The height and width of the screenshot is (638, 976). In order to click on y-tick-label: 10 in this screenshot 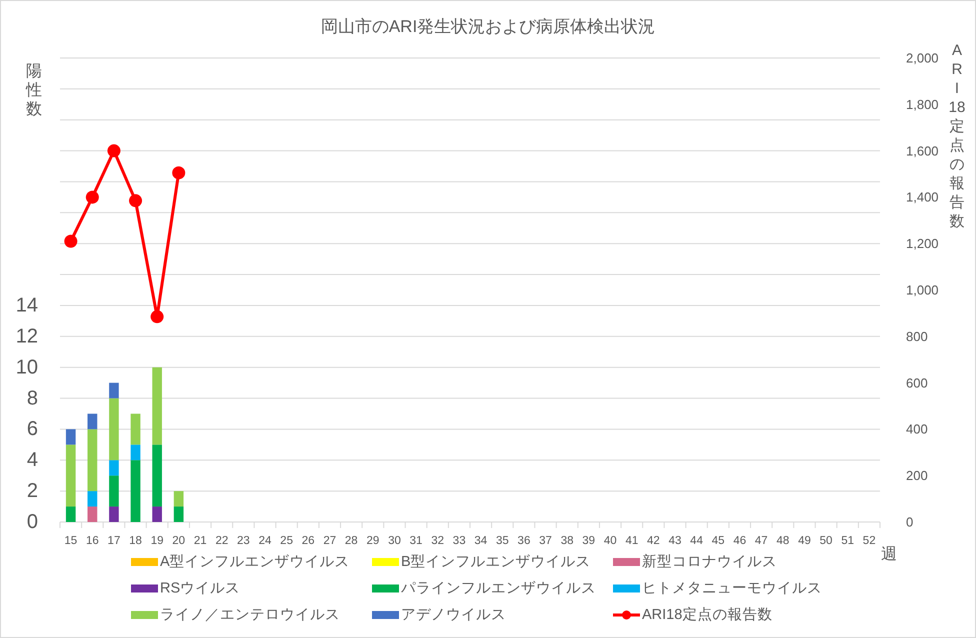, I will do `click(27, 367)`.